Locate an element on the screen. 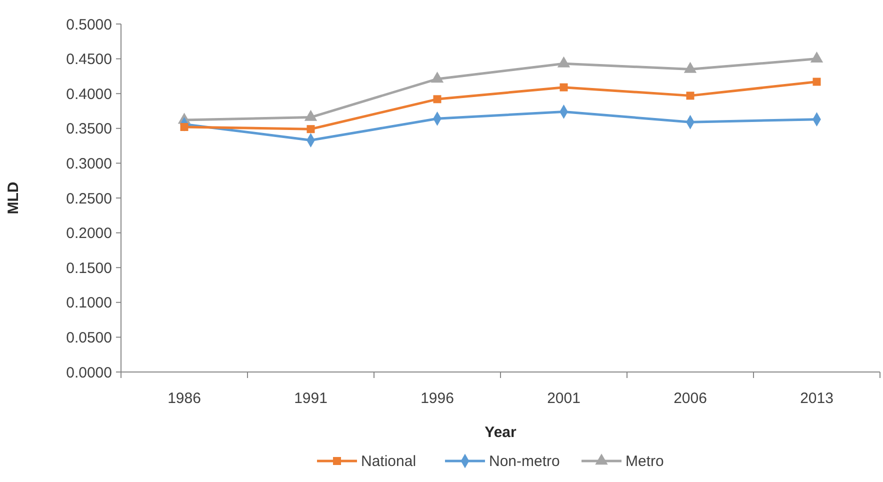 This screenshot has width=883, height=482. y-tick-label: 0.1500 is located at coordinates (89, 268).